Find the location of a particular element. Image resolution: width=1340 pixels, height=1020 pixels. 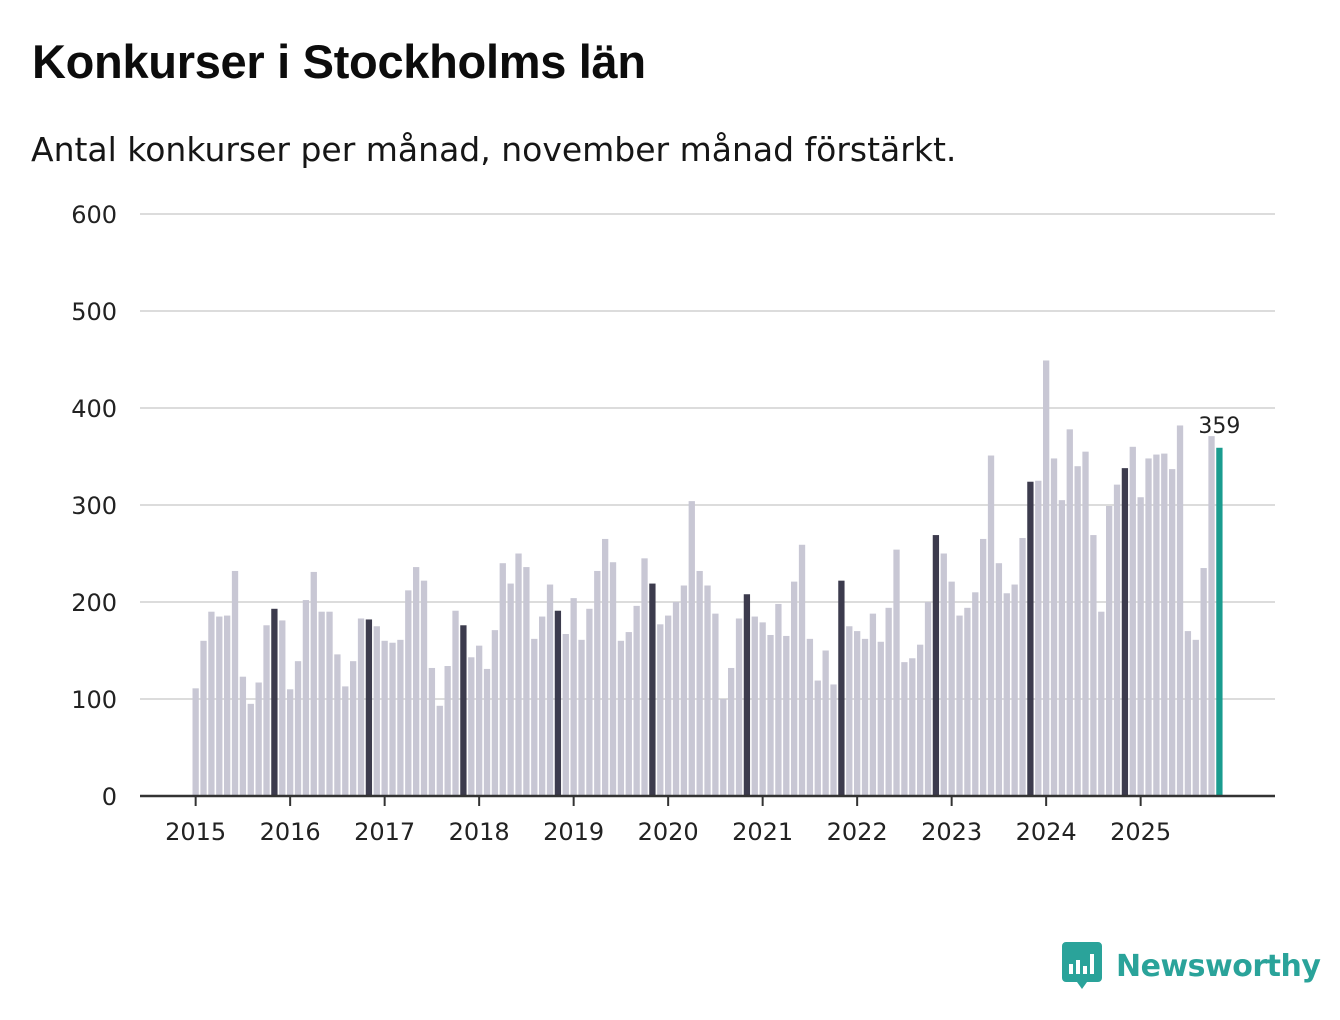

x-tick-label: 2023 is located at coordinates (951, 832).